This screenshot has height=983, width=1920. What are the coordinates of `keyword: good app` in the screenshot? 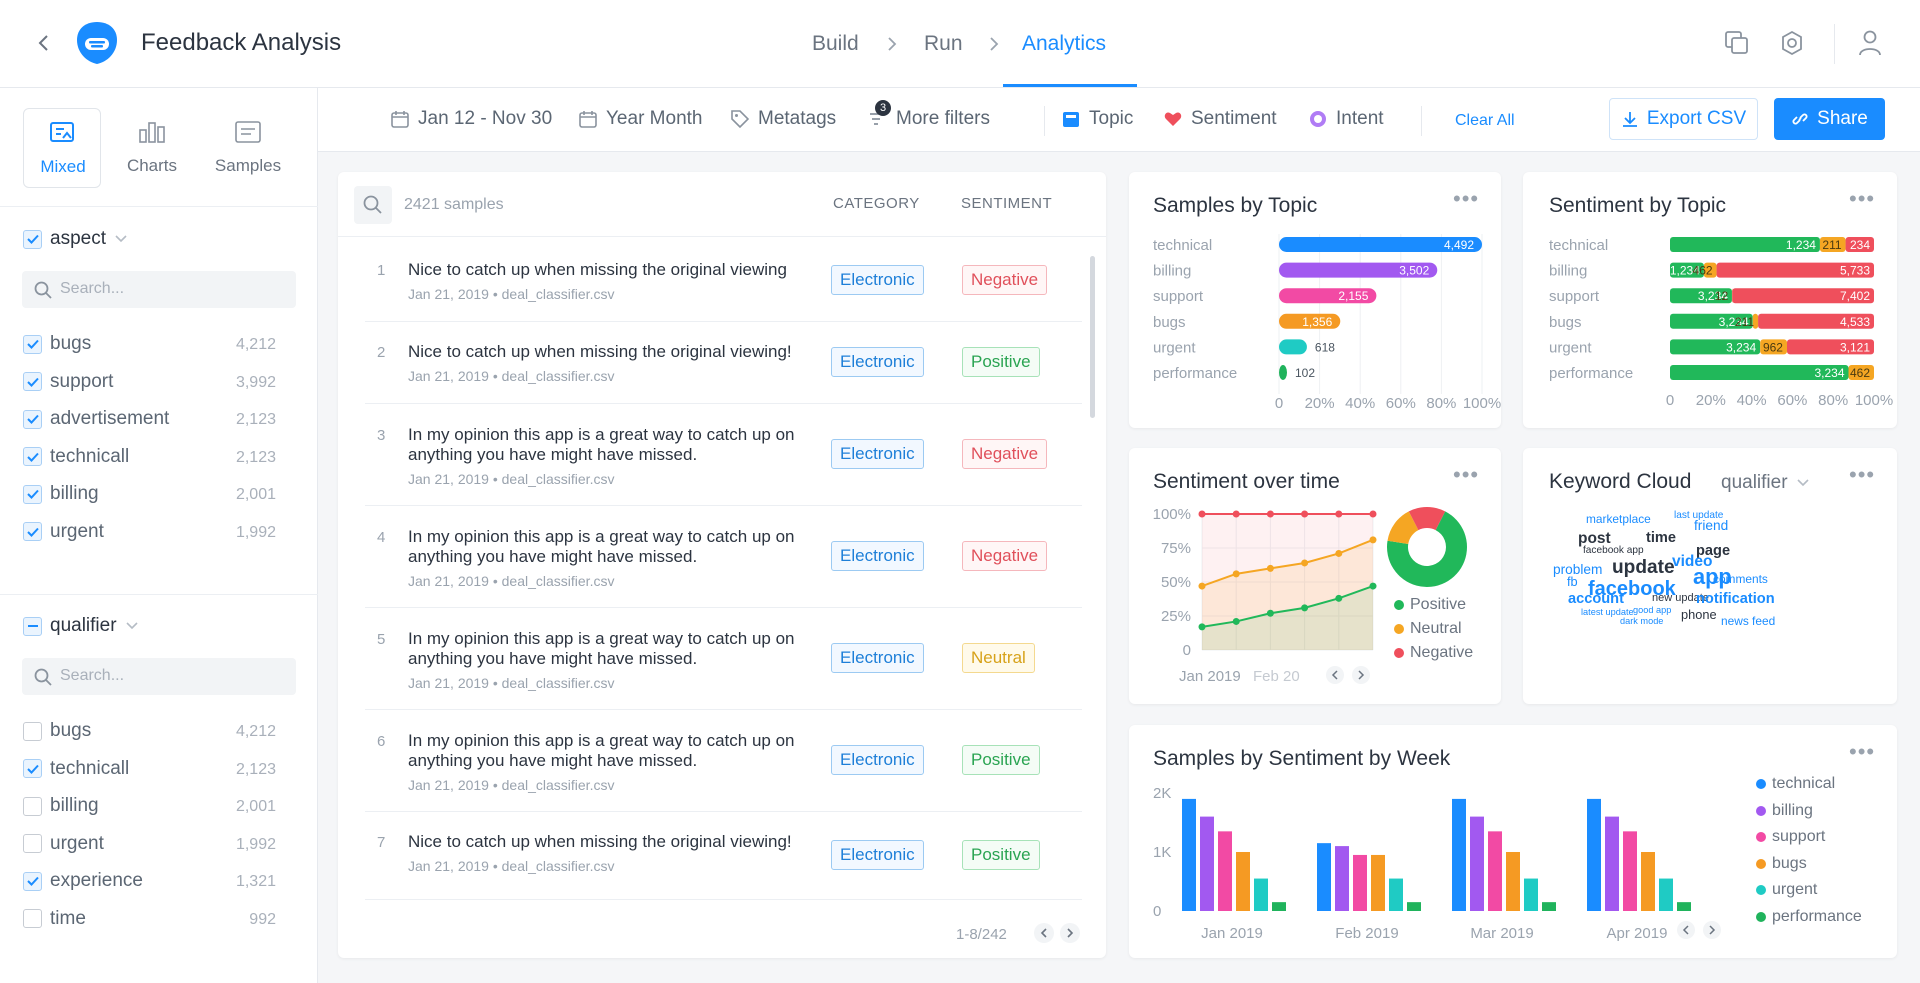 It's located at (1652, 610).